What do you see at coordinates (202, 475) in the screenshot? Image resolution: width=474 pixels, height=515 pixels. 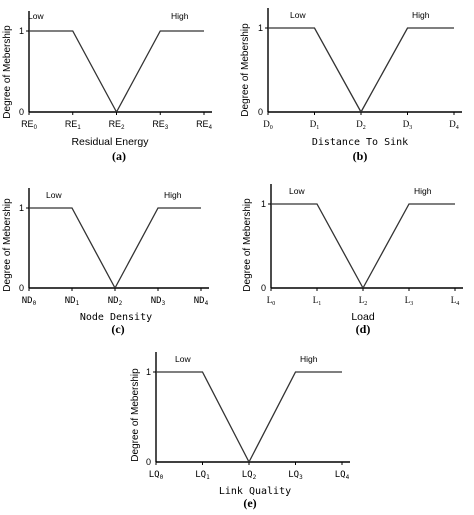 I see `x-tick-label: LQ1` at bounding box center [202, 475].